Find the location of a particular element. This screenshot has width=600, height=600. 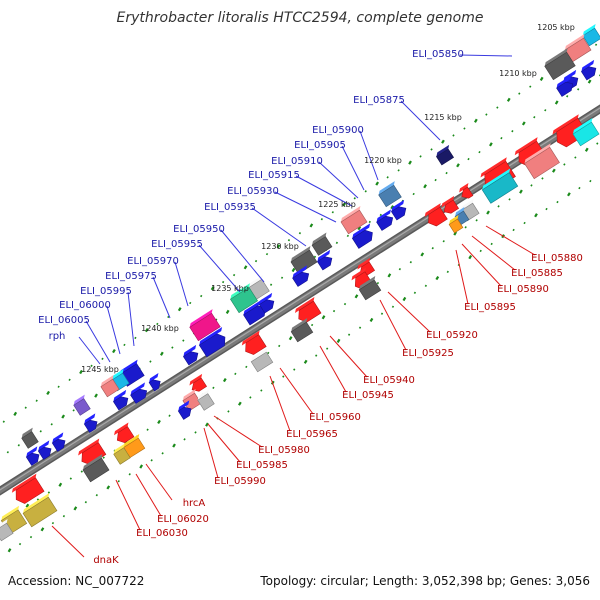

gene-label-reverse: ELI_05920 is located at coordinates (452, 335).